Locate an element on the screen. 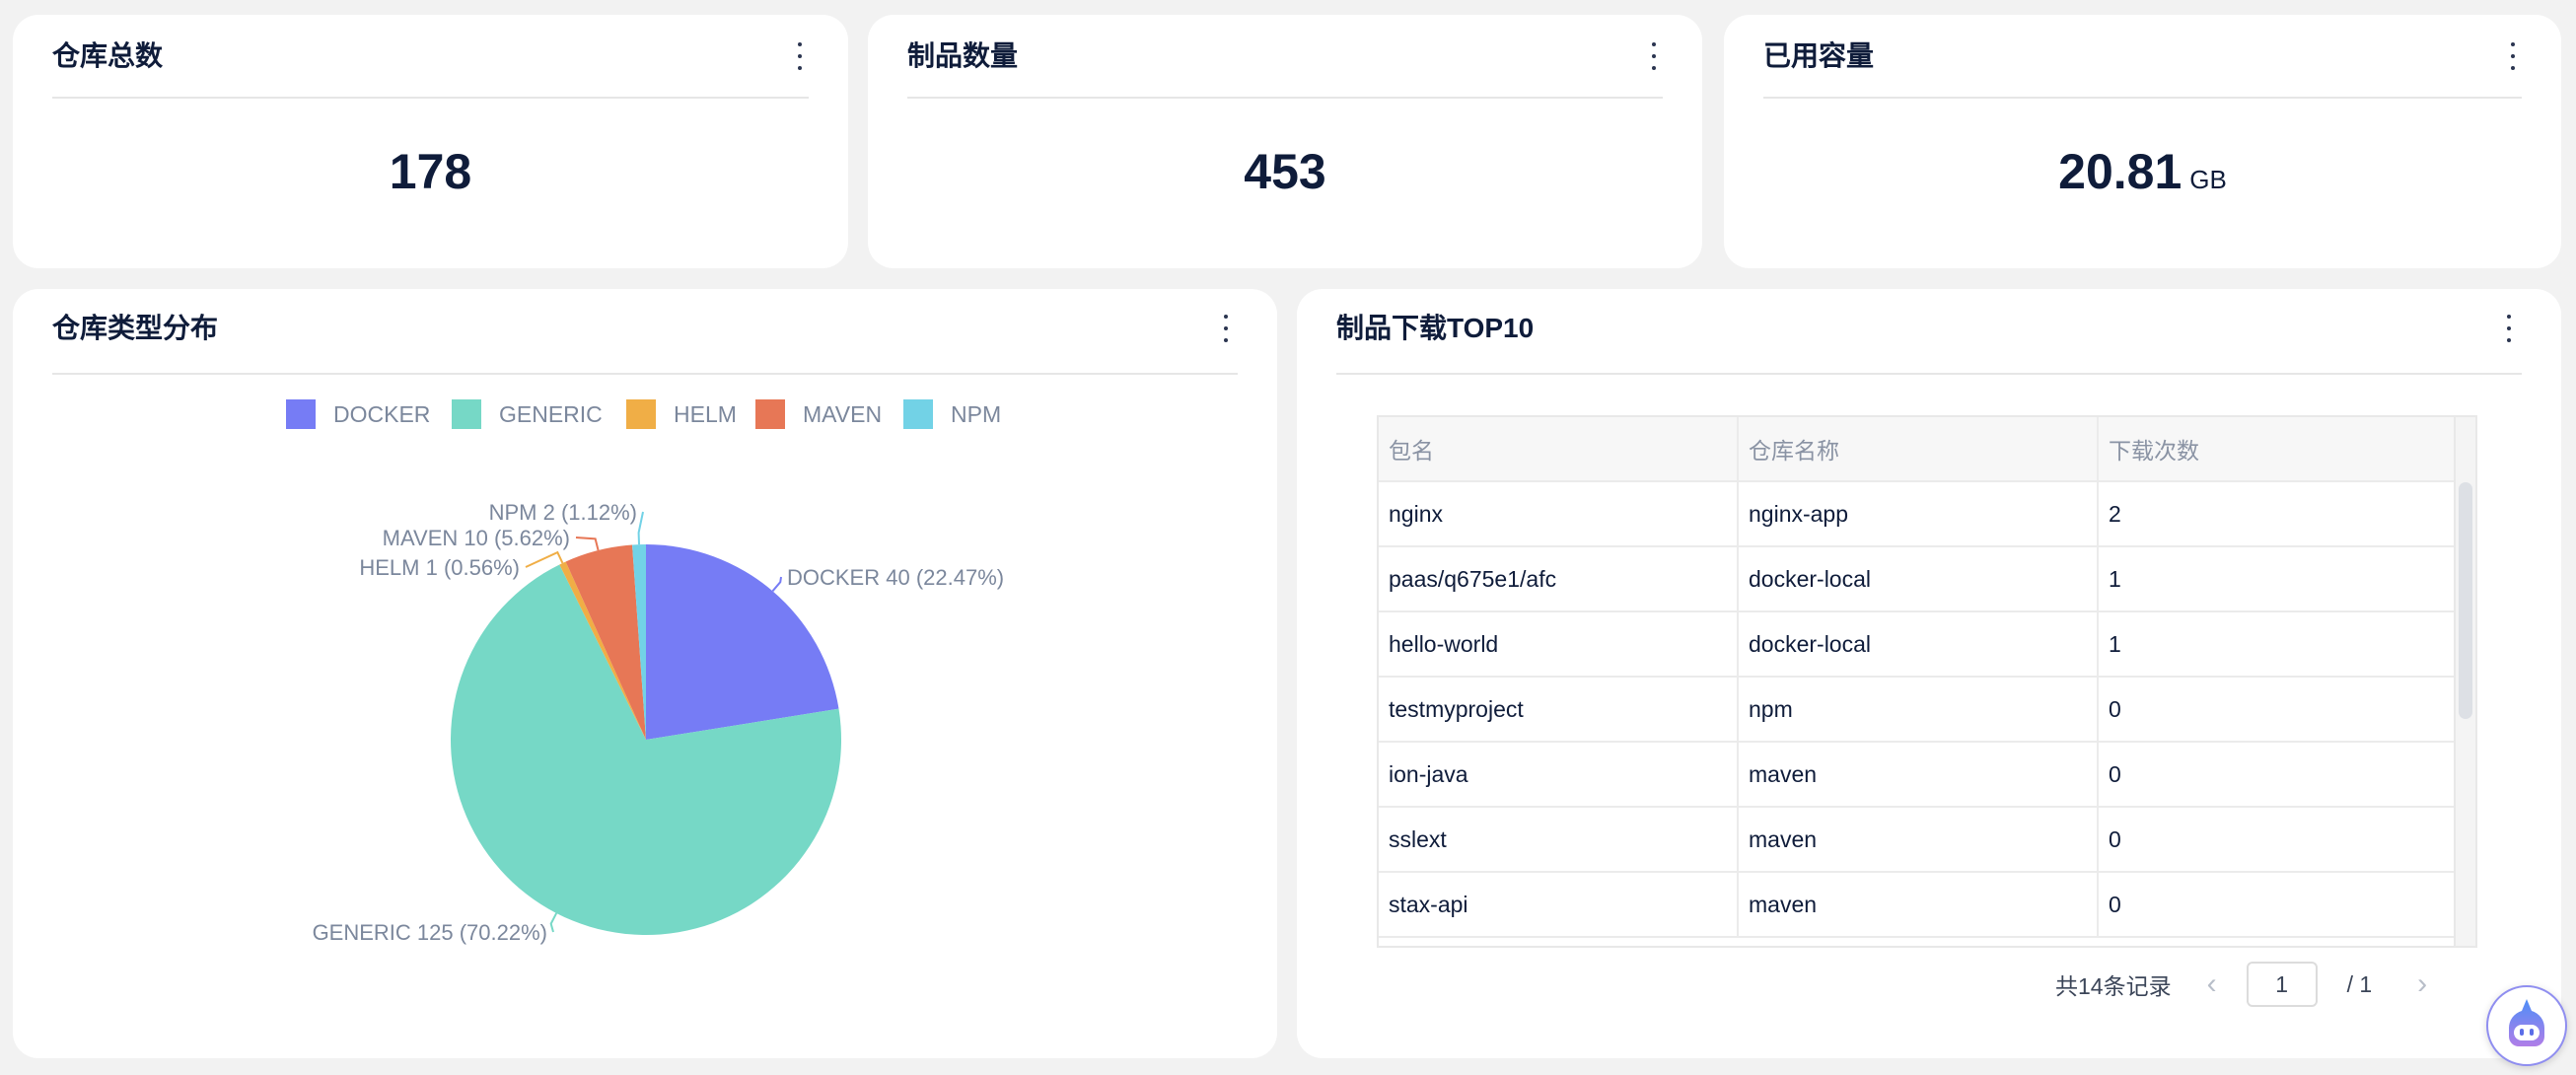 The height and width of the screenshot is (1075, 2576). total-pages: / 1 is located at coordinates (2359, 983).